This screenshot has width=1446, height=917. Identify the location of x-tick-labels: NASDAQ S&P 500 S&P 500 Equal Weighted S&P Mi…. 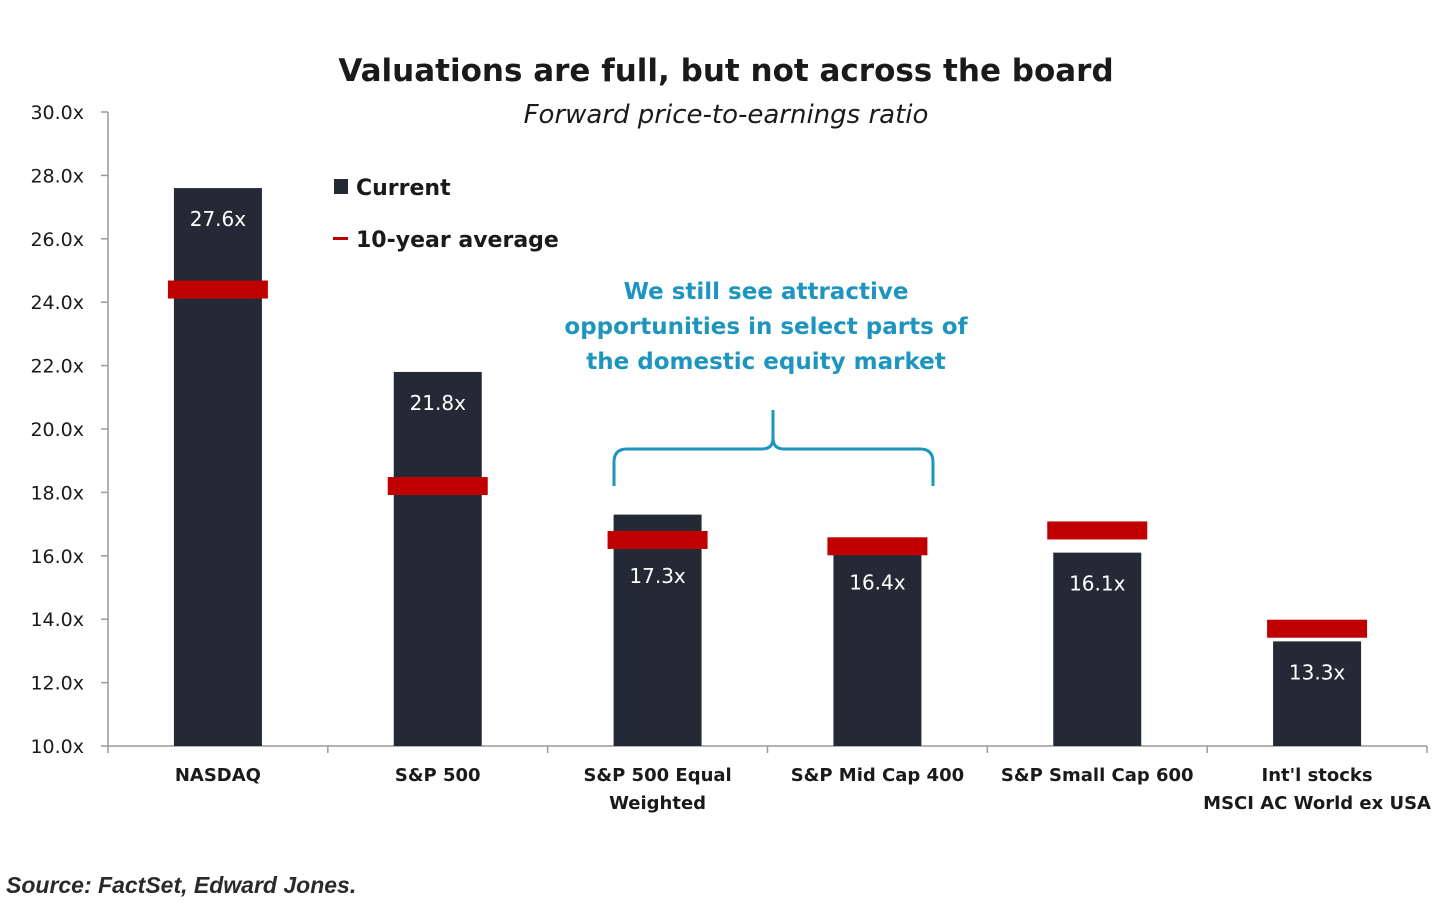
(803, 789).